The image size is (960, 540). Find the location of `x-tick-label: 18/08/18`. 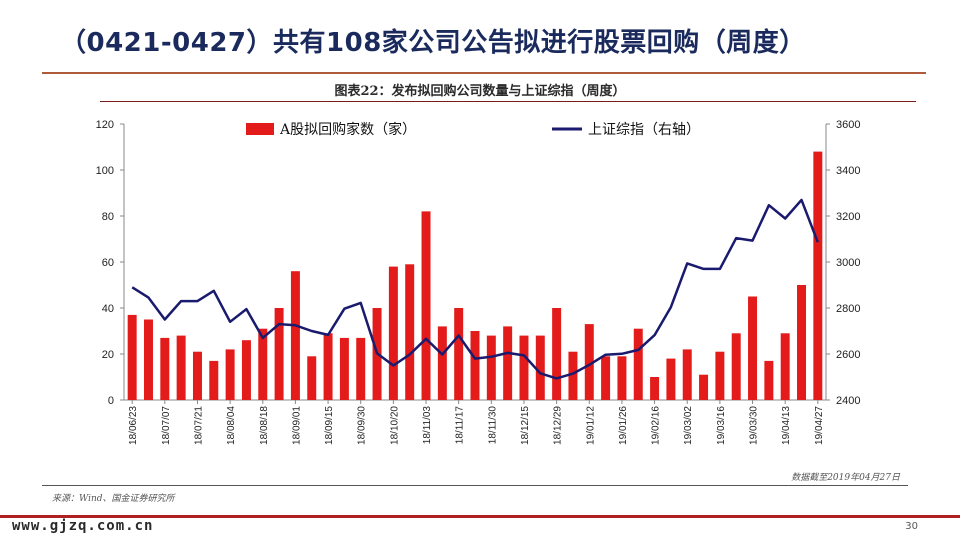

x-tick-label: 18/08/18 is located at coordinates (264, 425).